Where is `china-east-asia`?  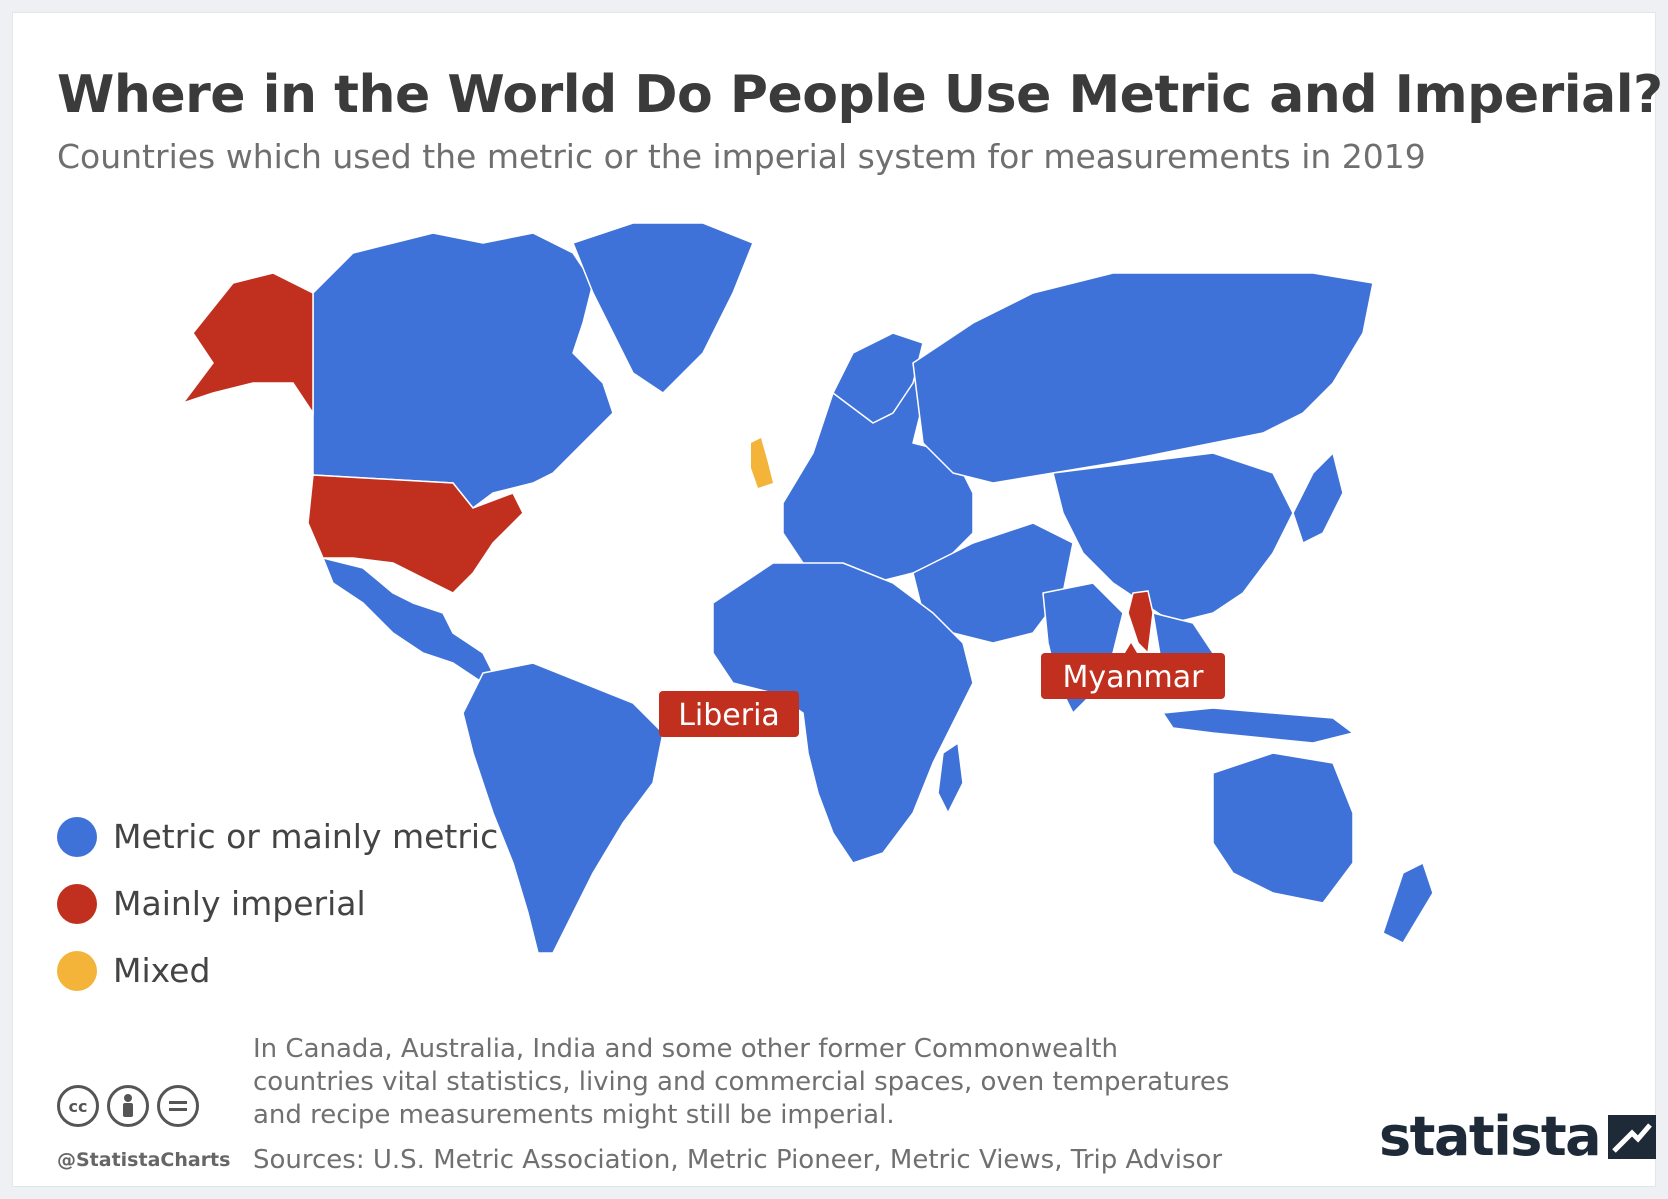 china-east-asia is located at coordinates (1173, 538).